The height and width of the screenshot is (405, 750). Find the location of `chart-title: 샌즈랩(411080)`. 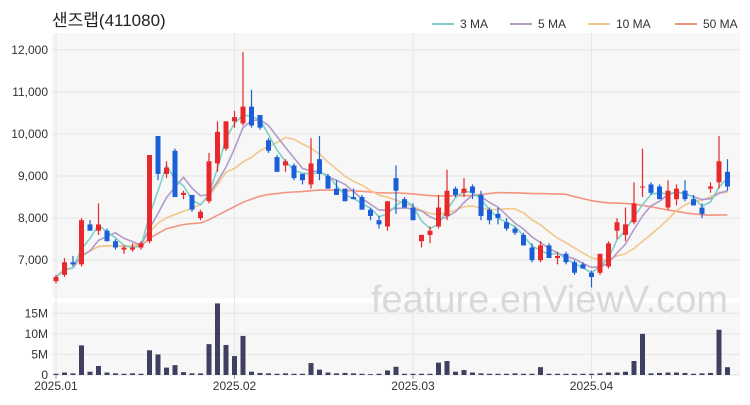

chart-title: 샌즈랩(411080) is located at coordinates (109, 20).